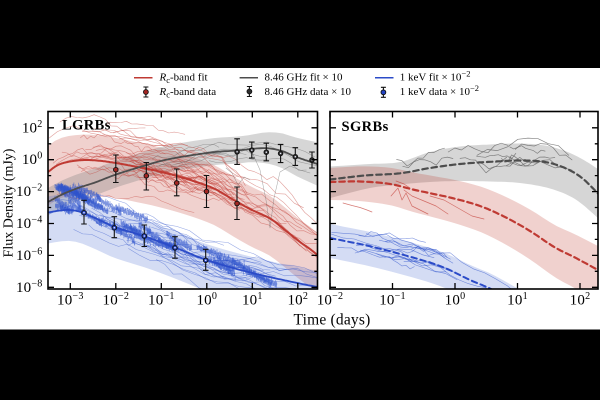 Image resolution: width=600 pixels, height=400 pixels. Describe the element at coordinates (435, 75) in the screenshot. I see `svg-text: 1 keV fit × 10−2` at that location.